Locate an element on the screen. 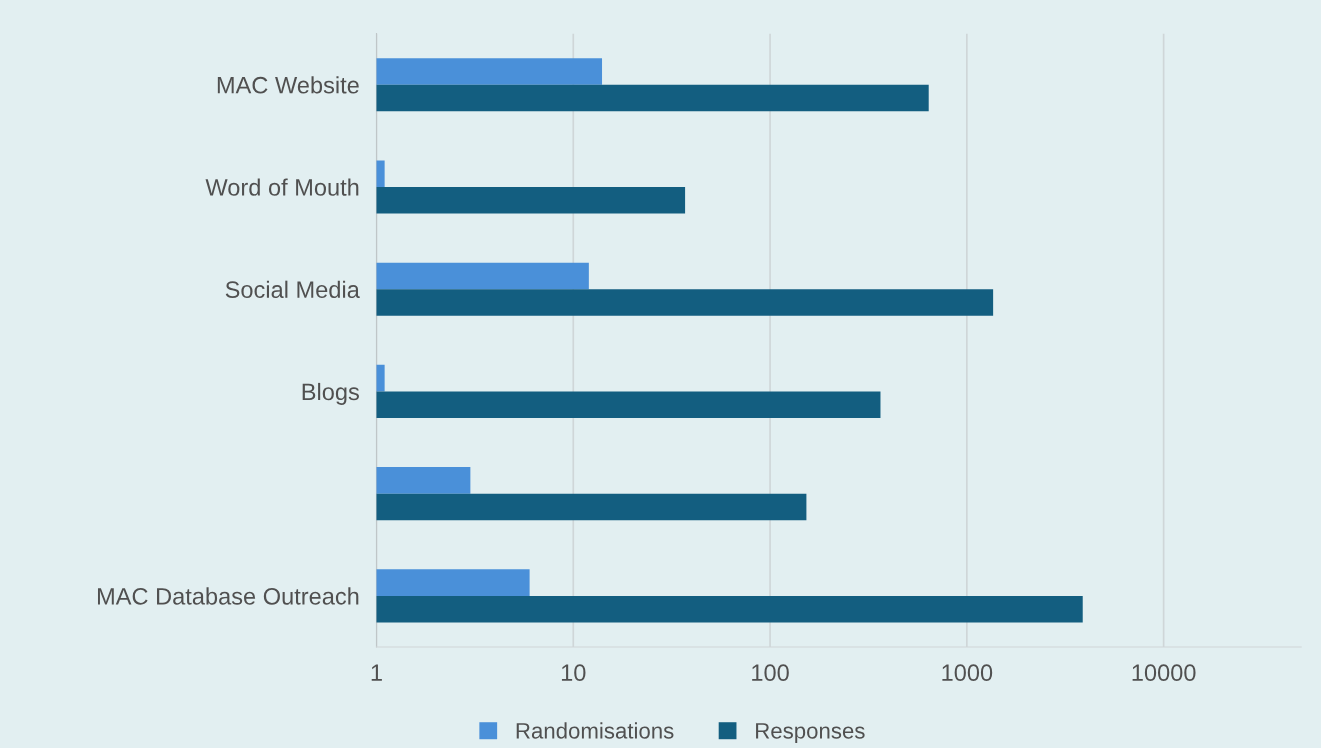 Image resolution: width=1321 pixels, height=748 pixels. x-tick-label: 1000 is located at coordinates (967, 673).